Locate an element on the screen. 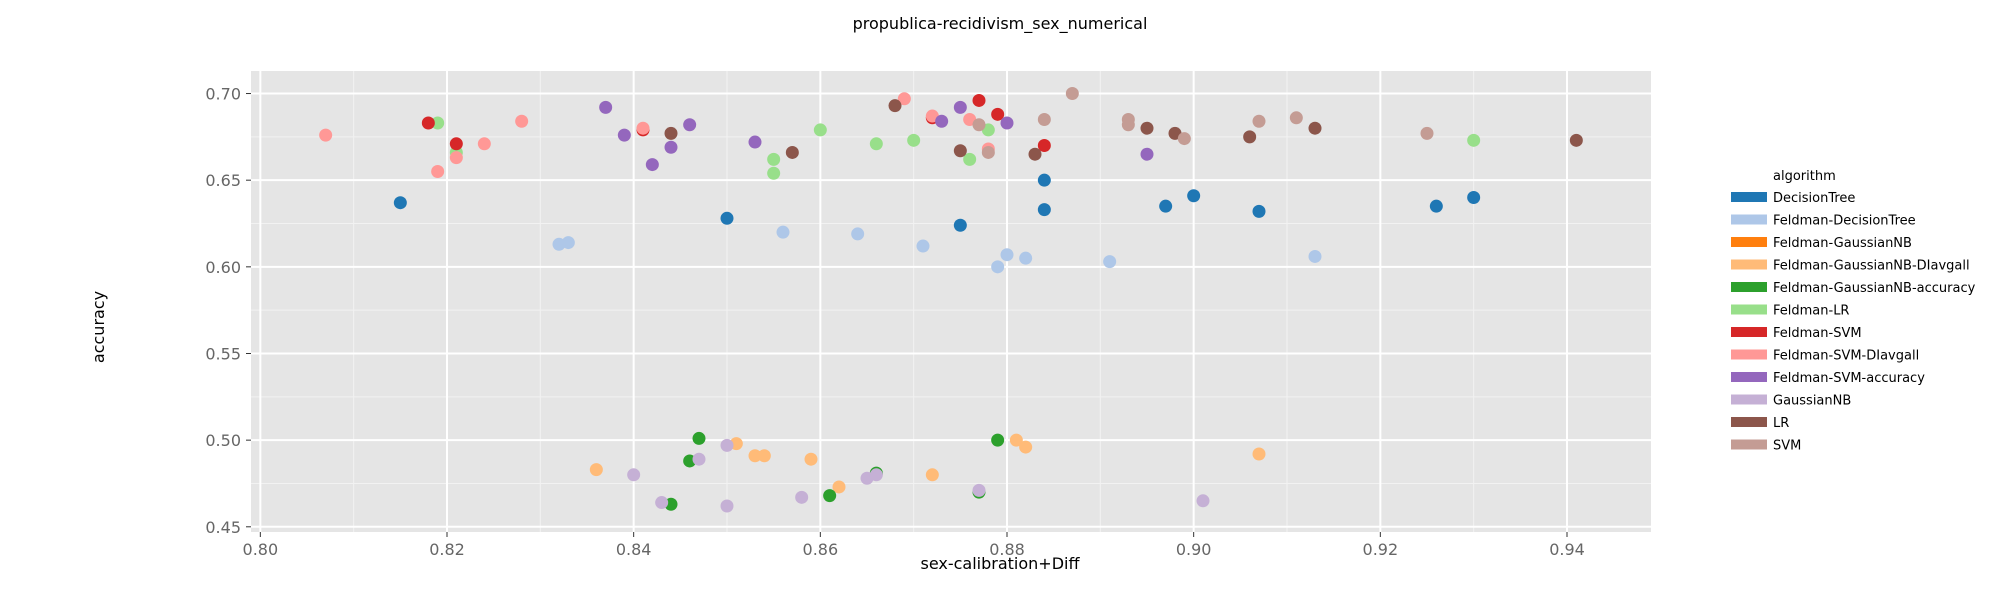  y-tick-label: 0.50 is located at coordinates (223, 440).